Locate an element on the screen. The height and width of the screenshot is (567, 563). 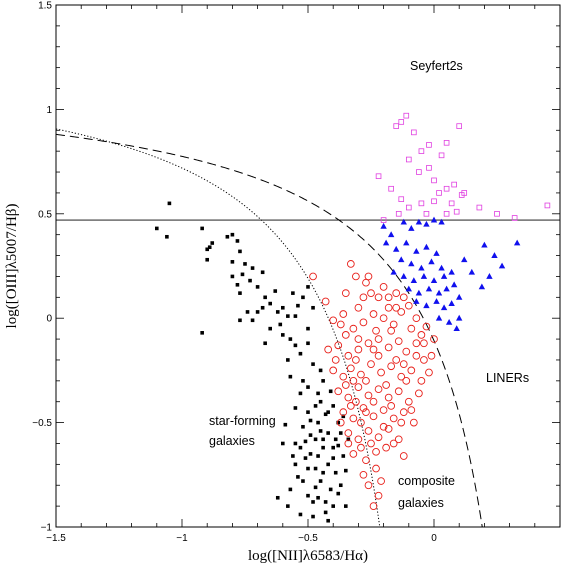
y-tick-label: 1 is located at coordinates (49, 110).